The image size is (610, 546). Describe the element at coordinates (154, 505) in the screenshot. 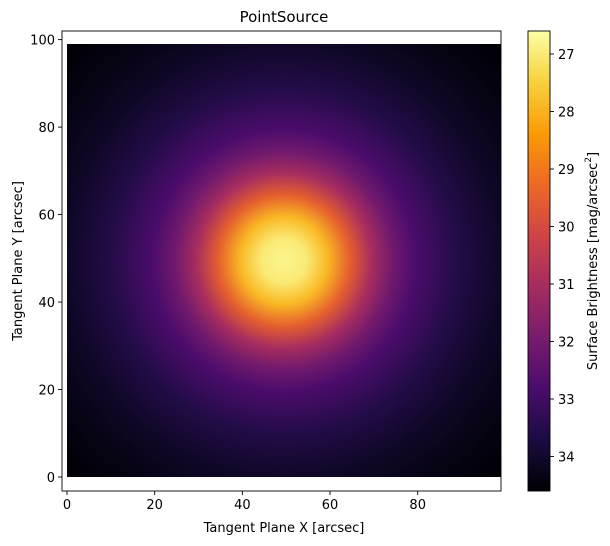

I see `x-tick-label: 20` at that location.